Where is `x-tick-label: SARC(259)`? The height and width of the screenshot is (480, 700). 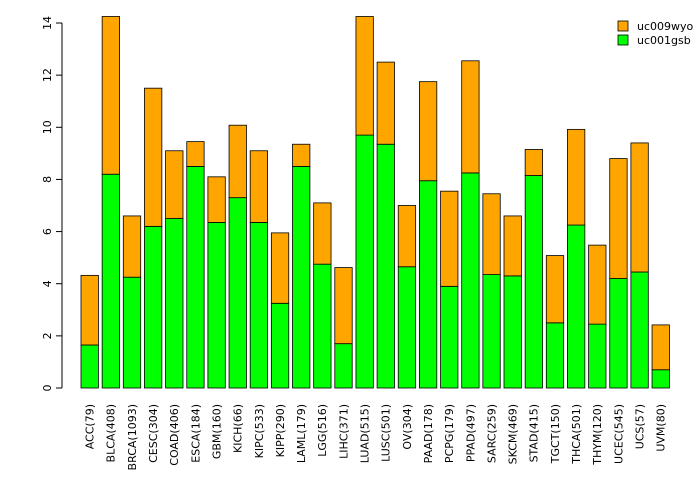 x-tick-label: SARC(259) is located at coordinates (491, 433).